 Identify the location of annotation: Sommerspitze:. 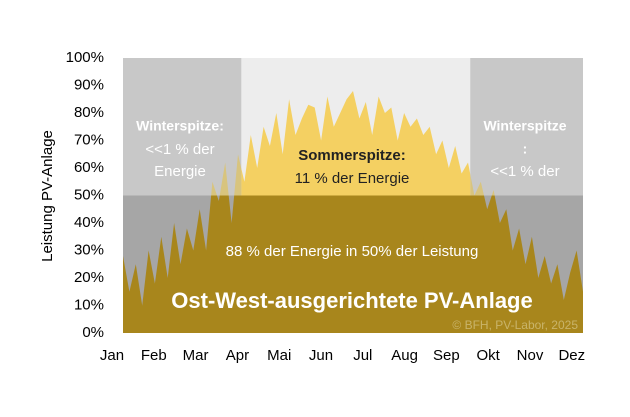
(352, 155).